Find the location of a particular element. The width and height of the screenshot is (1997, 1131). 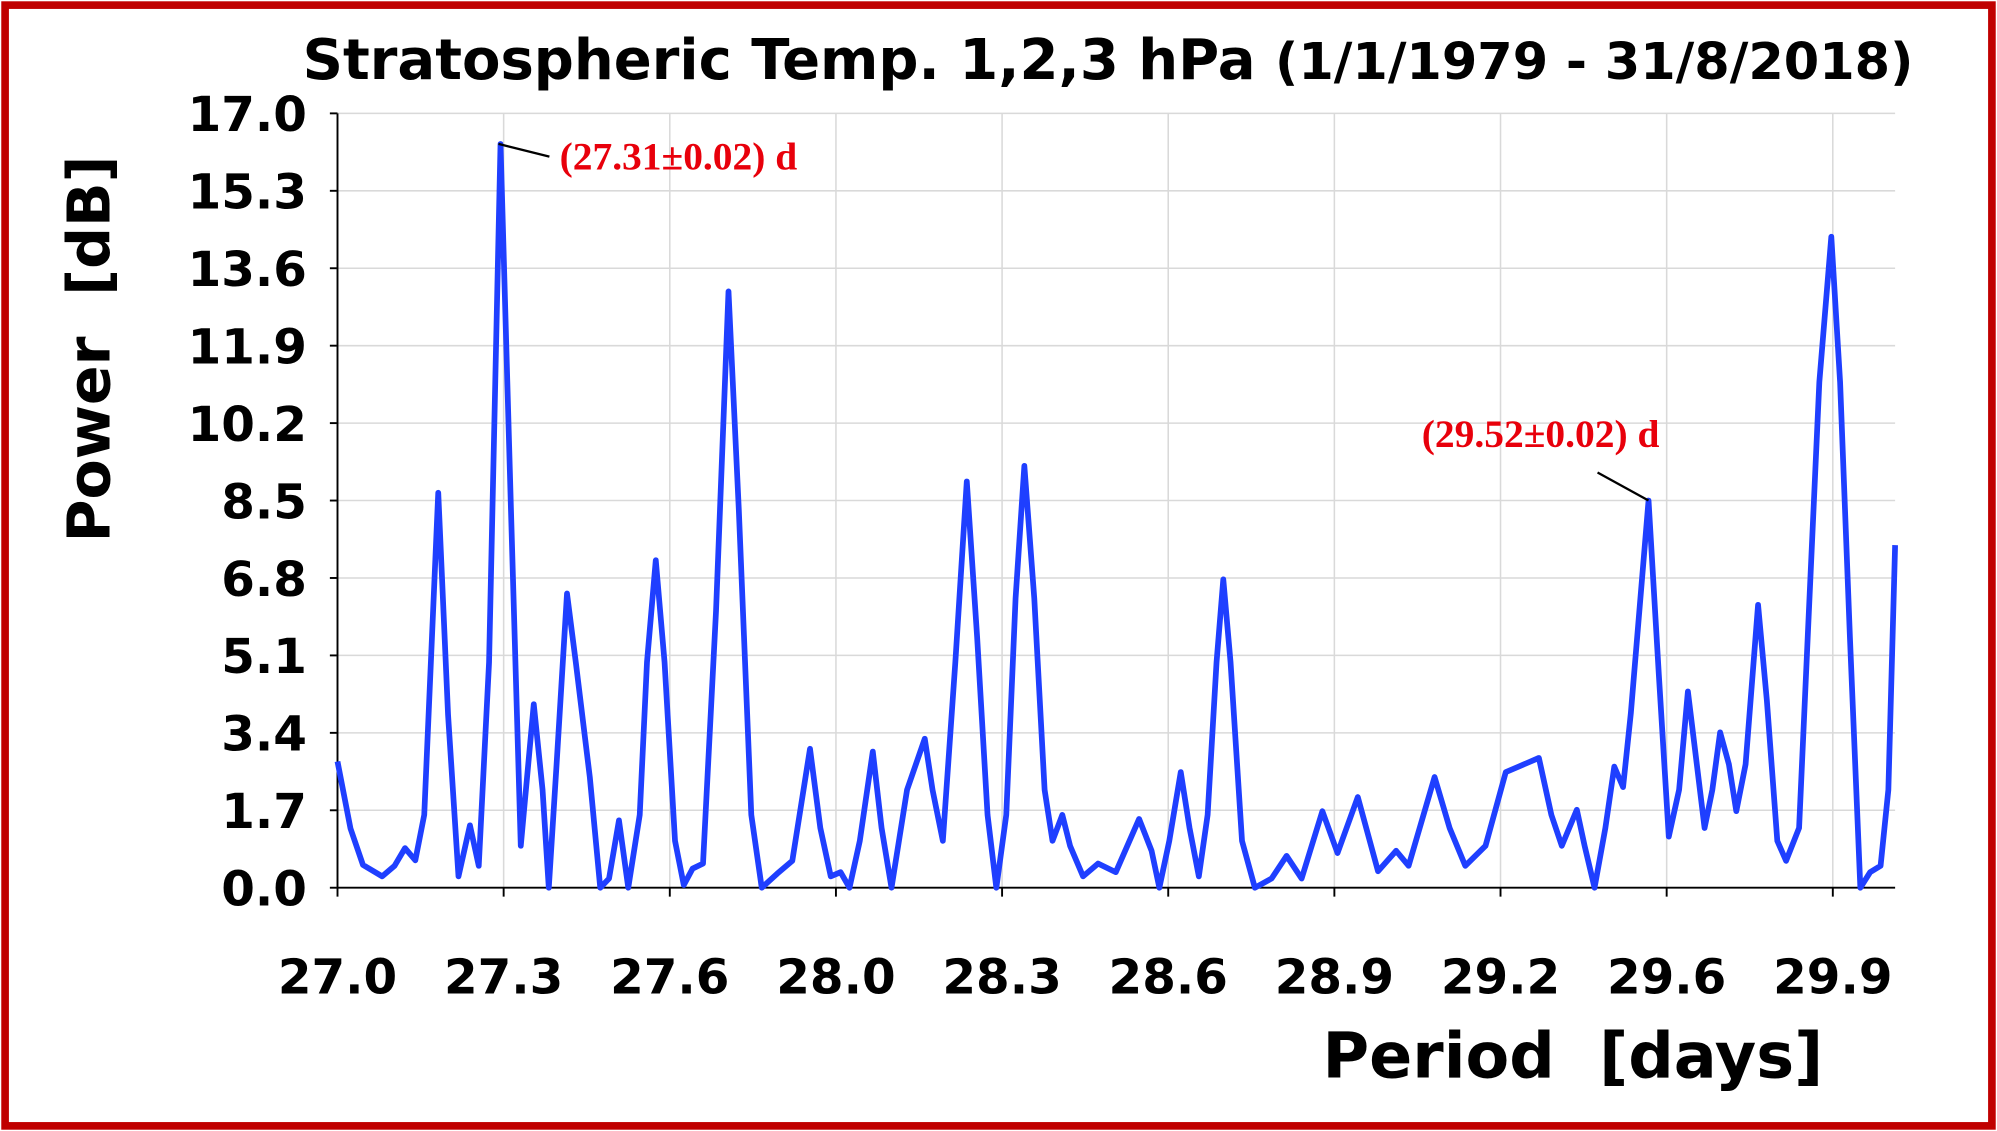

y-tick-label: 1.7 is located at coordinates (264, 812).